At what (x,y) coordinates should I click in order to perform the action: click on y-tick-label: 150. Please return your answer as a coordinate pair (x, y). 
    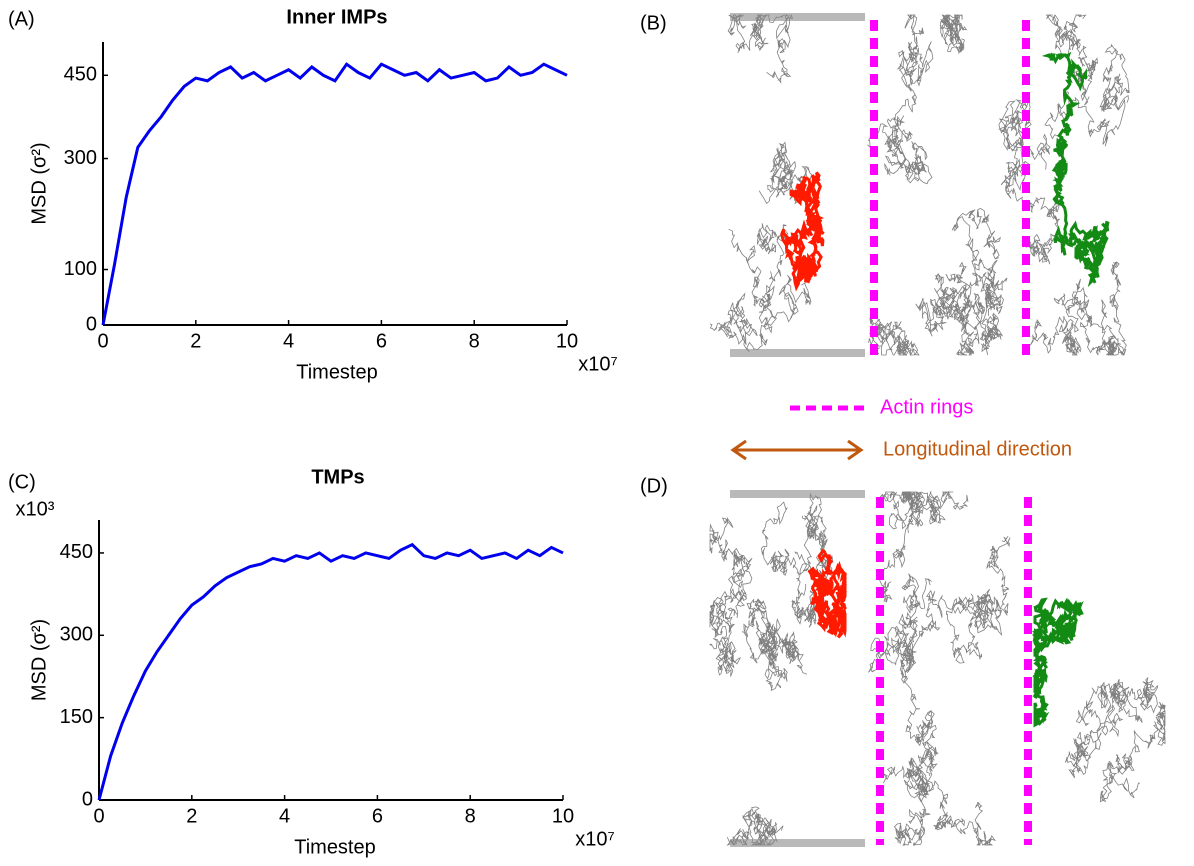
    Looking at the image, I should click on (76, 717).